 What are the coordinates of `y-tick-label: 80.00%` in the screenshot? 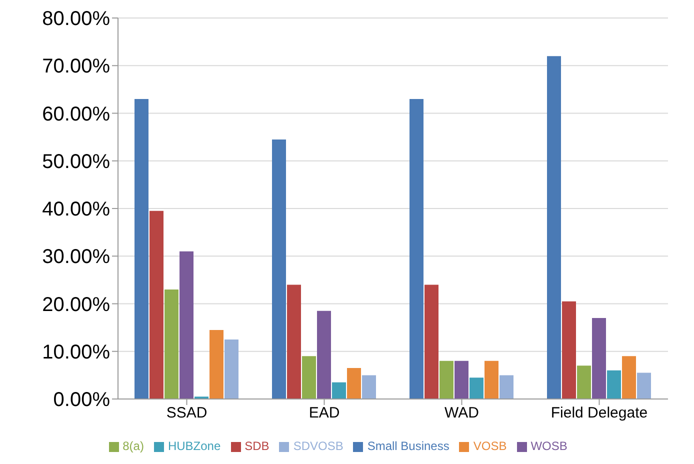 It's located at (76, 19).